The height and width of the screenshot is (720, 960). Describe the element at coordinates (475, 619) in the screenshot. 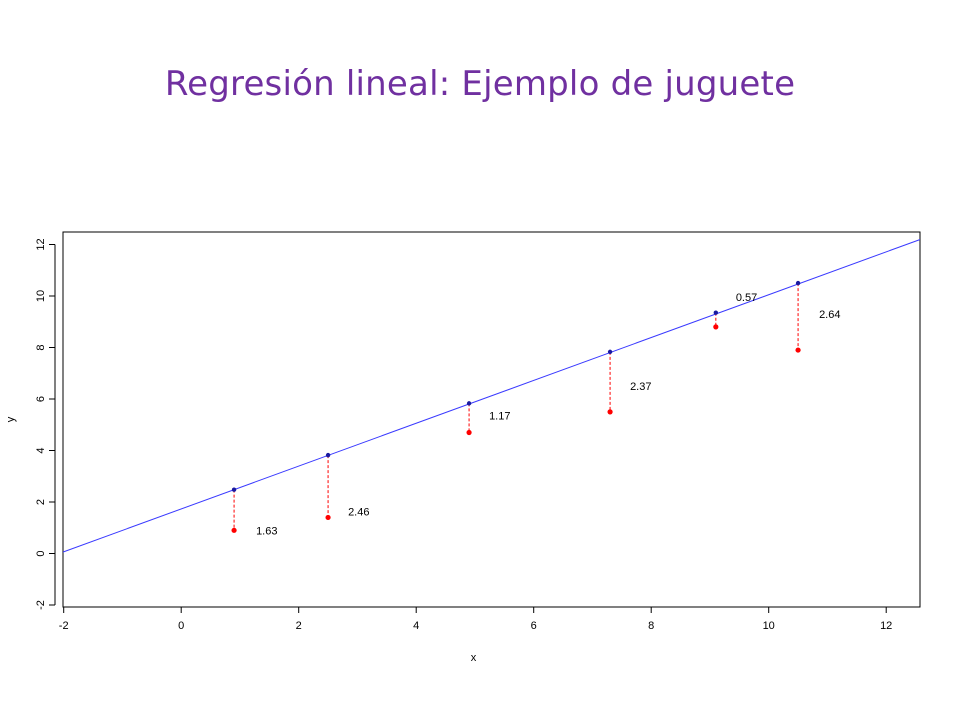

I see `x-axis: -2 0 2 4 6 8 10 12` at that location.